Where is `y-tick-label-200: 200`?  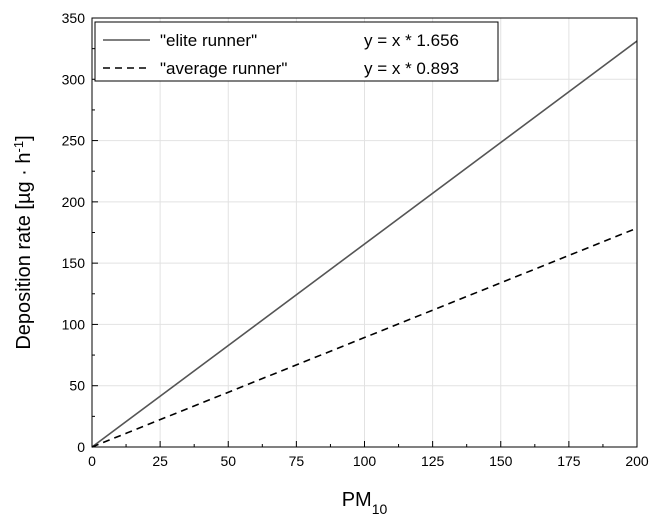 y-tick-label-200: 200 is located at coordinates (74, 202).